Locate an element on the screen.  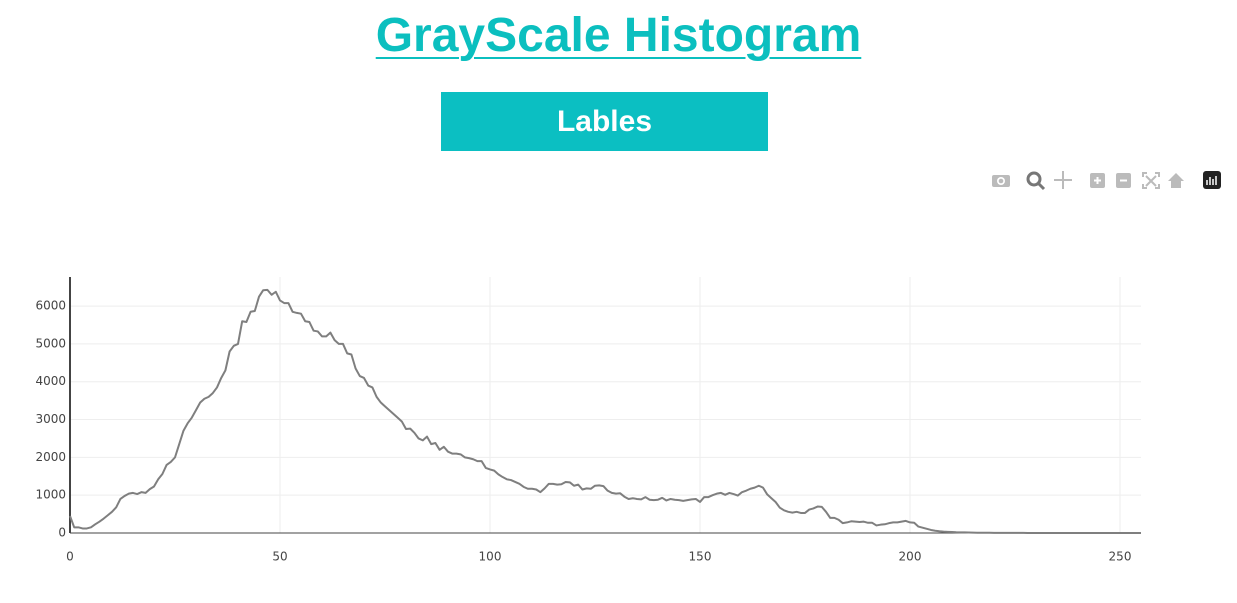
y-tick-label: 1000 is located at coordinates (50, 495).